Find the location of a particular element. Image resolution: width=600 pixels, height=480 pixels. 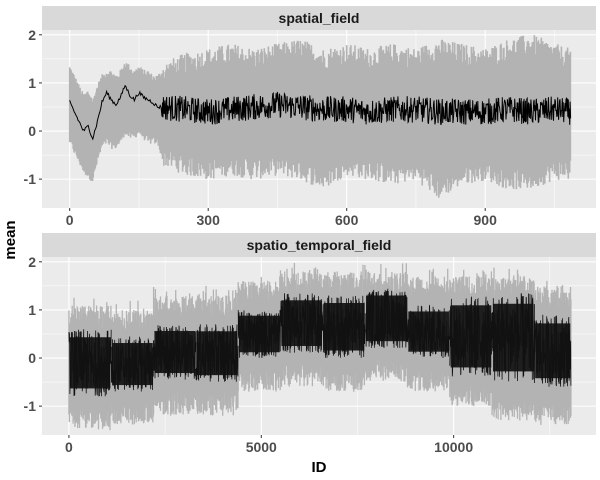

strip-title-spatial-field: spatial_field is located at coordinates (319, 18).